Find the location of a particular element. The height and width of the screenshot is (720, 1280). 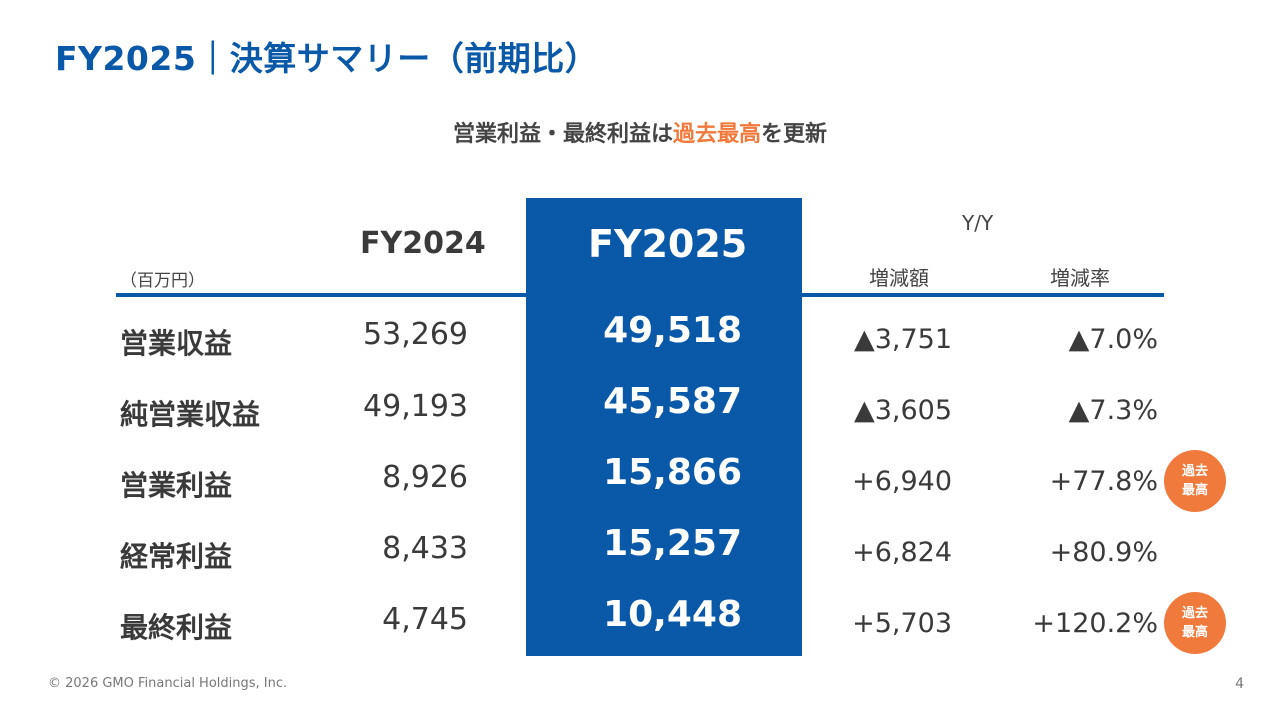

row-label-operating-profit: 営業利益 is located at coordinates (176, 485).